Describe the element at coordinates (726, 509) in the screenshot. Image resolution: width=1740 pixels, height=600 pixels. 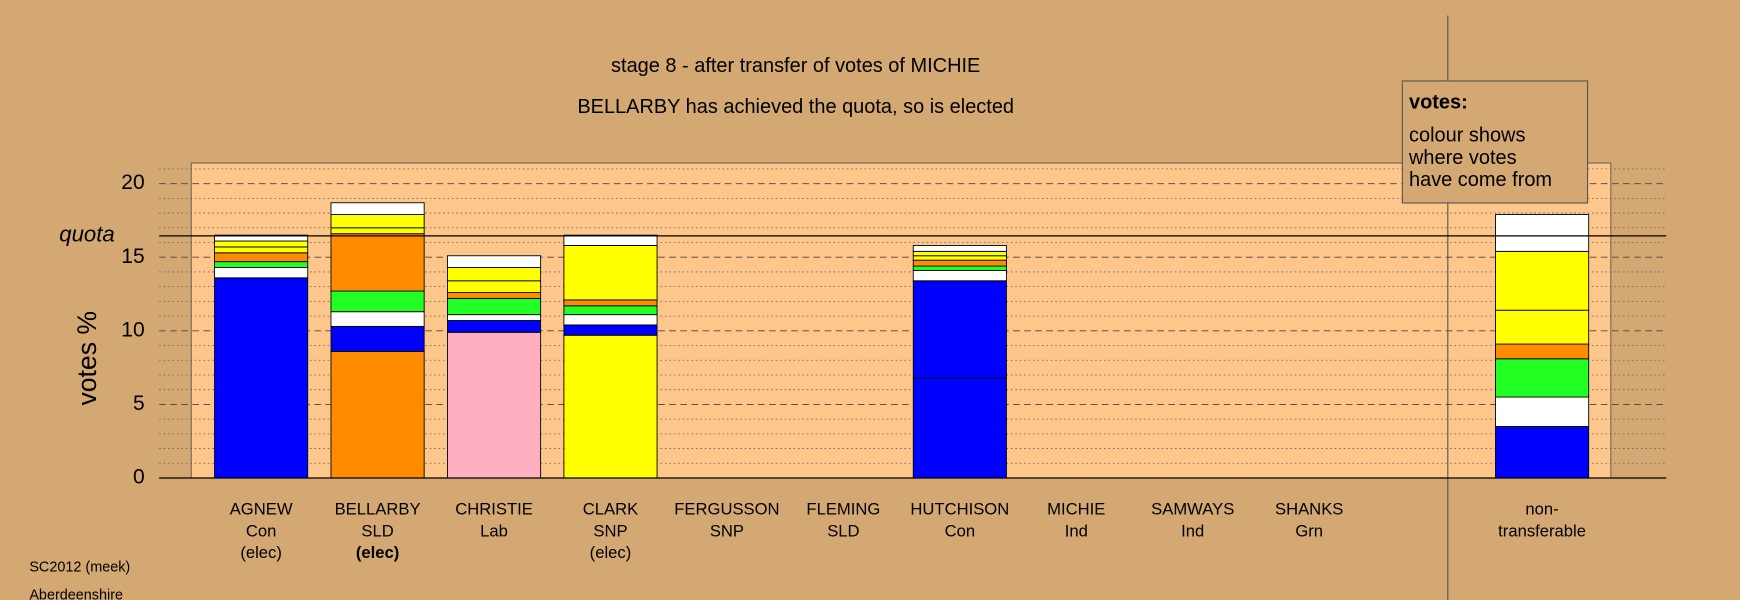
I see `candidate-name: FERGUSSON` at that location.